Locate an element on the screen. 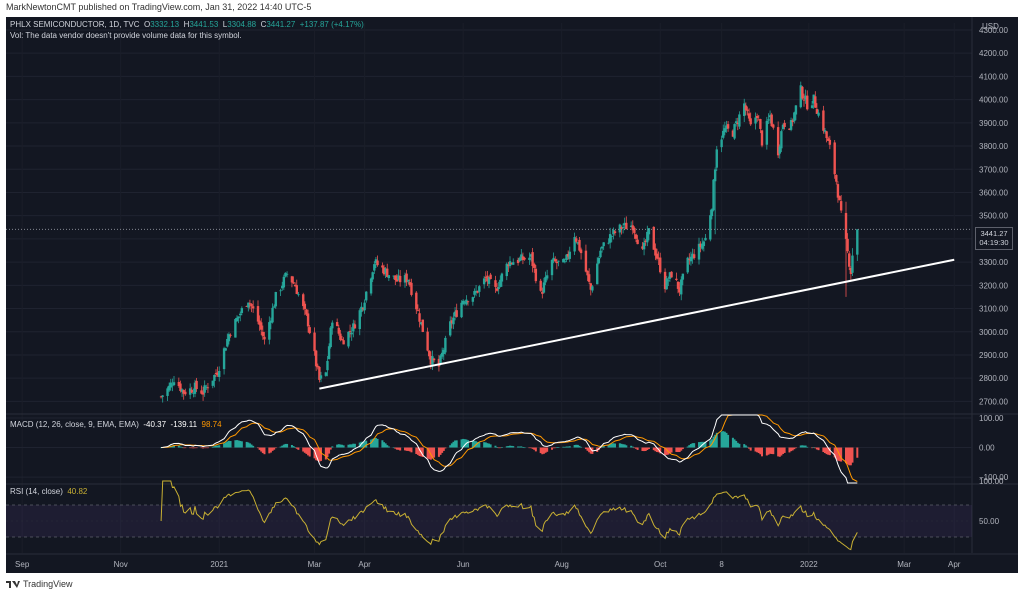  tradingview-logo-icon is located at coordinates (13, 584).